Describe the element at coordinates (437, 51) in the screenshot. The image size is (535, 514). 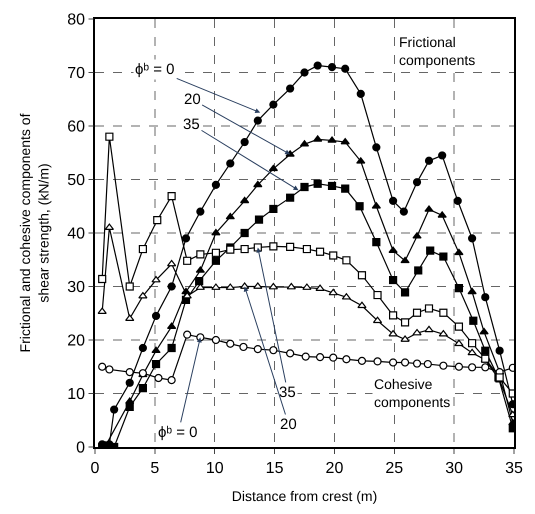
I see `annotation: Frictional components` at that location.